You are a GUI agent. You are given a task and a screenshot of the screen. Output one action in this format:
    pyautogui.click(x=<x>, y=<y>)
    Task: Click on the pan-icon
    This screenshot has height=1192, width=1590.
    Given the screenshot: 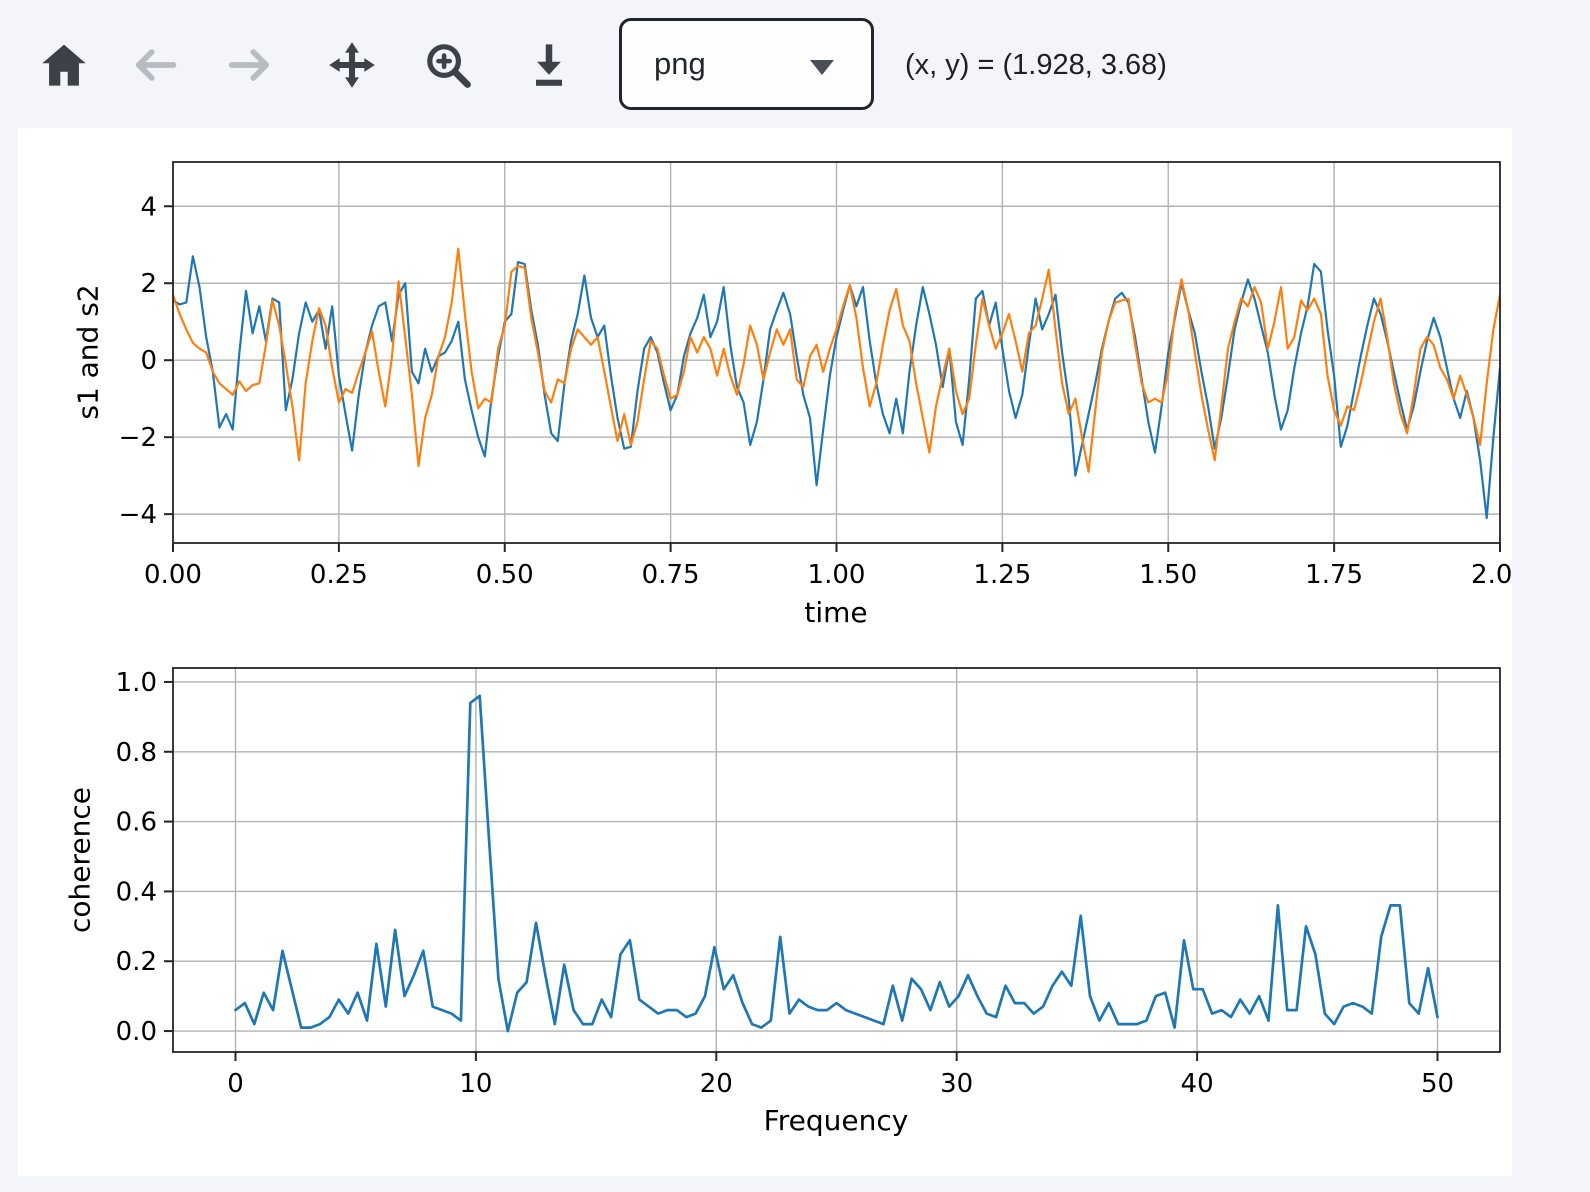 What is the action you would take?
    pyautogui.click(x=352, y=65)
    